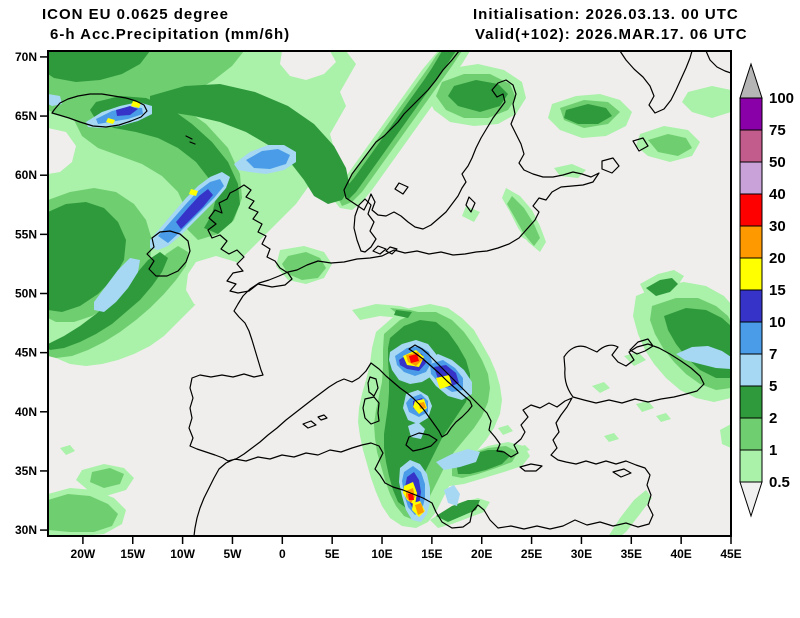 This screenshot has width=800, height=618. I want to click on colorbar-label: 30, so click(777, 226).